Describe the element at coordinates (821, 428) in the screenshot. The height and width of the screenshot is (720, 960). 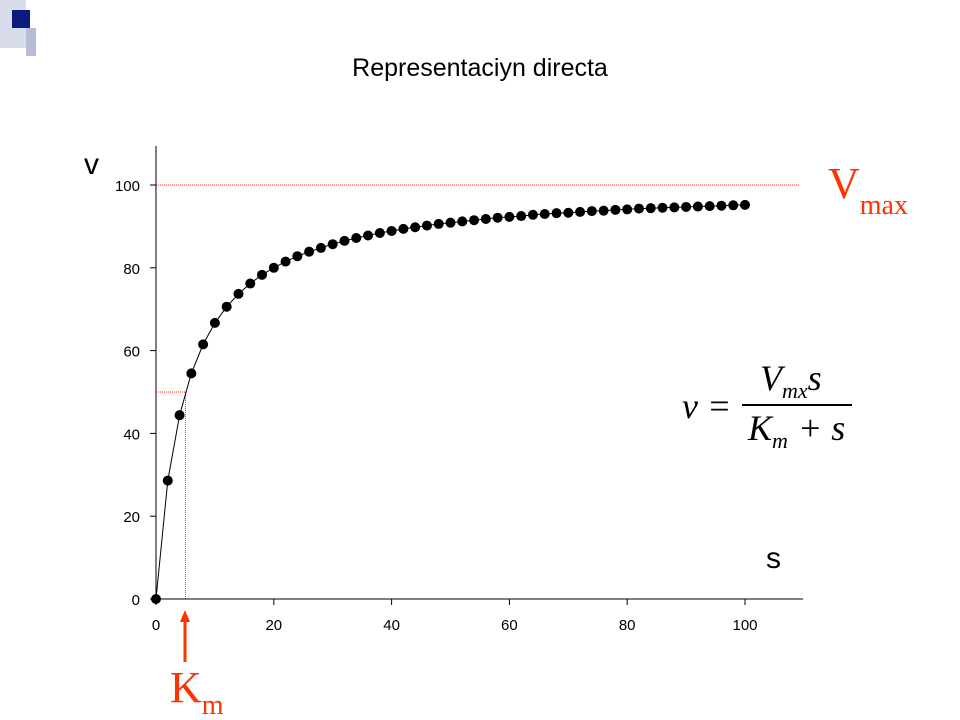
I see `eq-den-tail: + s` at that location.